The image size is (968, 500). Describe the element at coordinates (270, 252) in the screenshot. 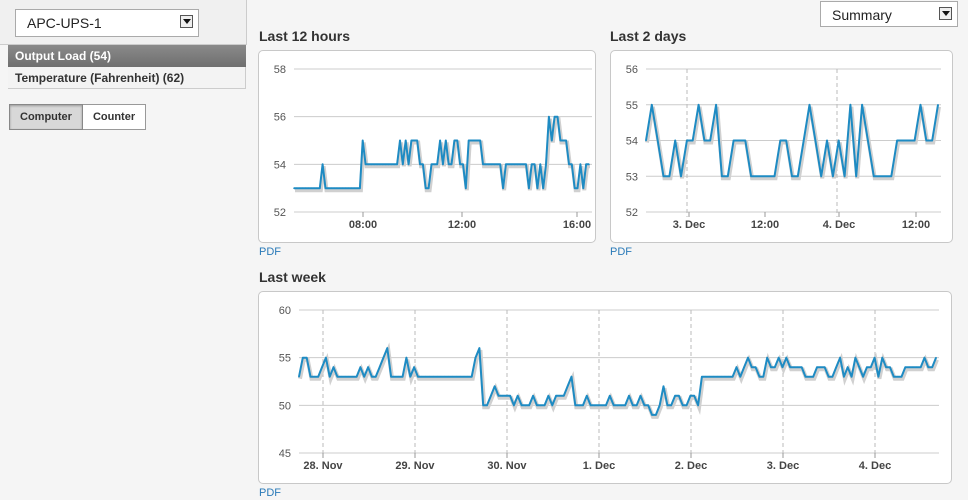

I see `pdf-link-12-hours: PDF` at that location.